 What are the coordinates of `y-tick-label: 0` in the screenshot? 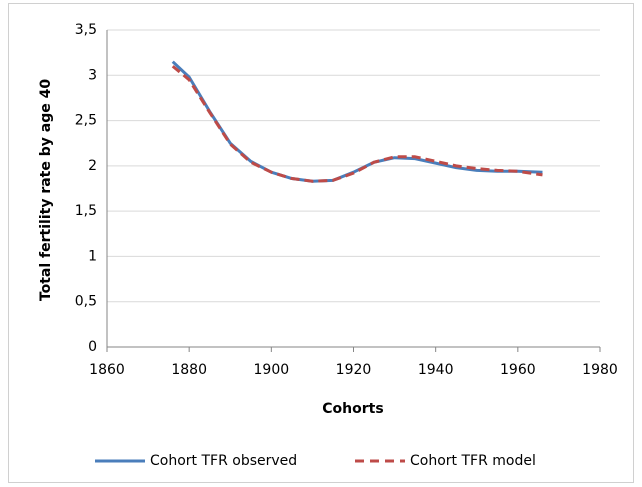 It's located at (92, 347).